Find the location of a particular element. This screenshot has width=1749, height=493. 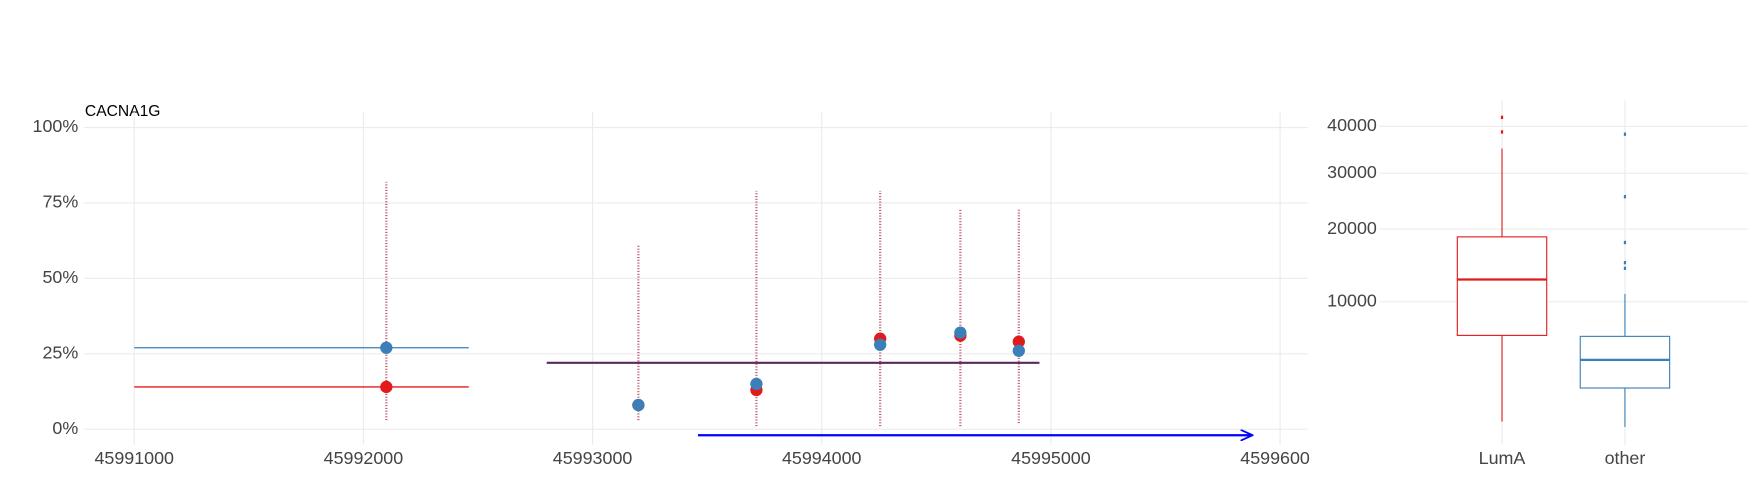

y-tick-label: 100% is located at coordinates (56, 126).